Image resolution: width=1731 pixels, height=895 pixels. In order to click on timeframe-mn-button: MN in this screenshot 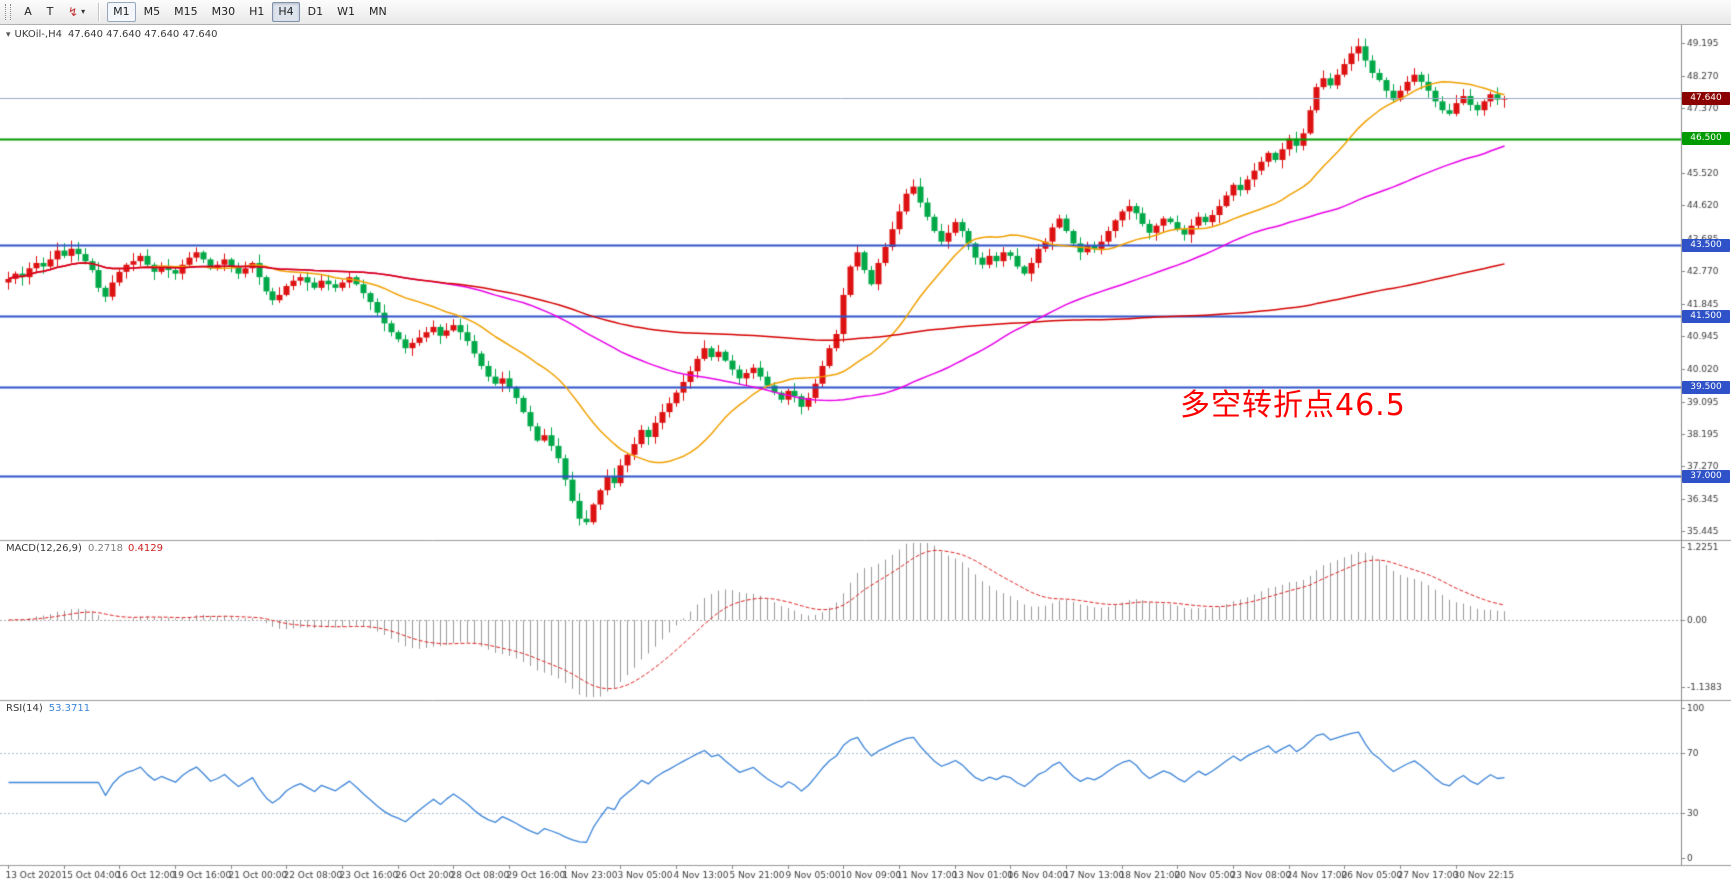, I will do `click(378, 12)`.